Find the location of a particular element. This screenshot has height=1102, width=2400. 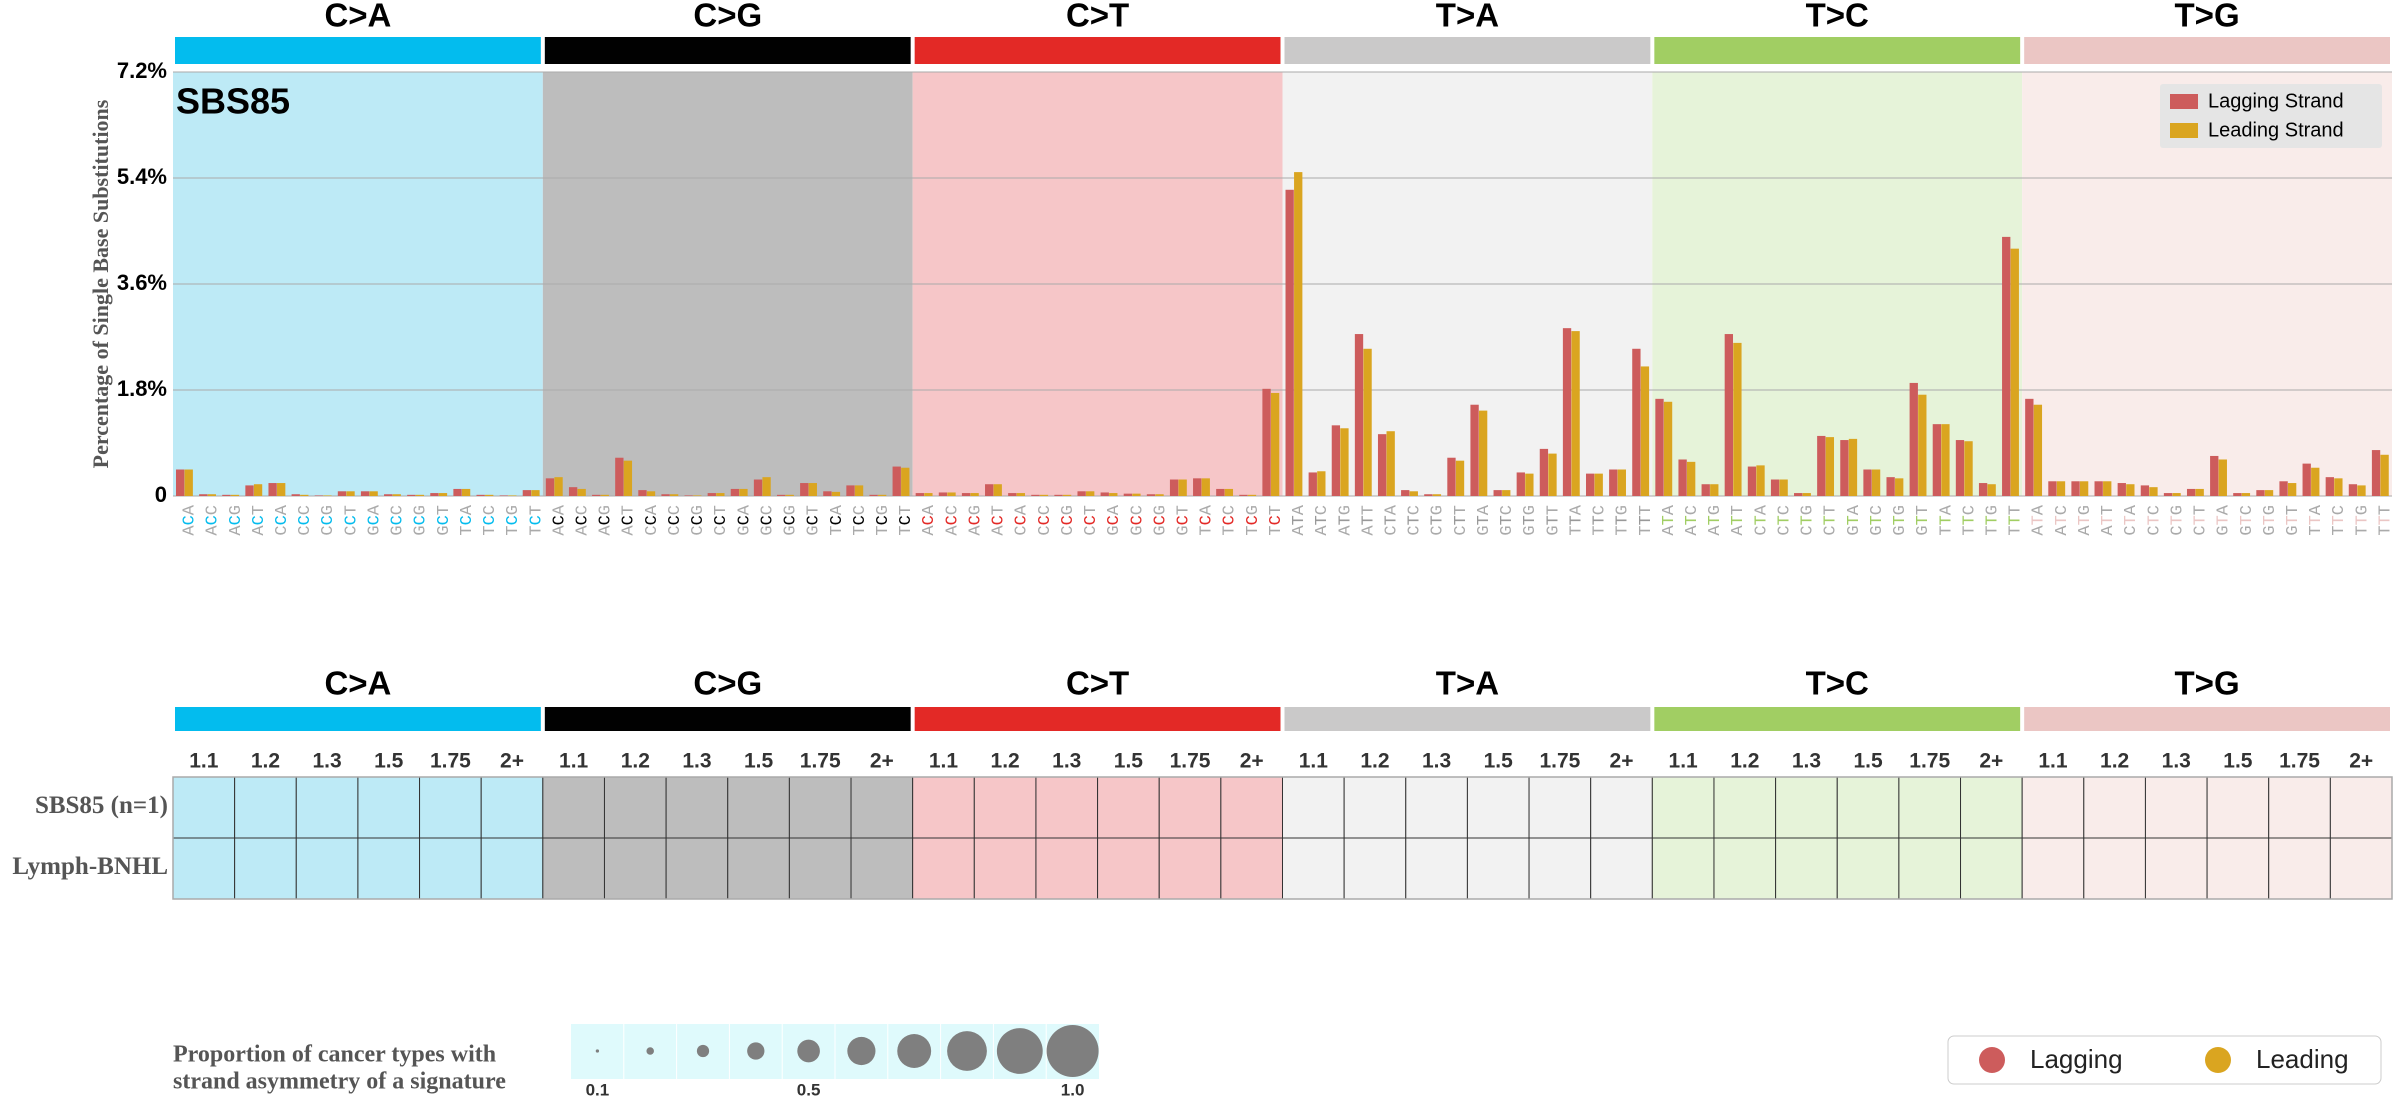

x-tick-label: CTA is located at coordinates (1762, 519).